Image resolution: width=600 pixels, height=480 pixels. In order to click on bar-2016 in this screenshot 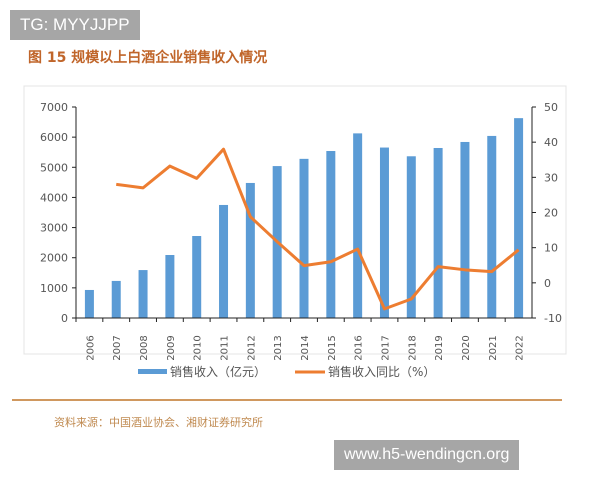, I will do `click(358, 225)`.